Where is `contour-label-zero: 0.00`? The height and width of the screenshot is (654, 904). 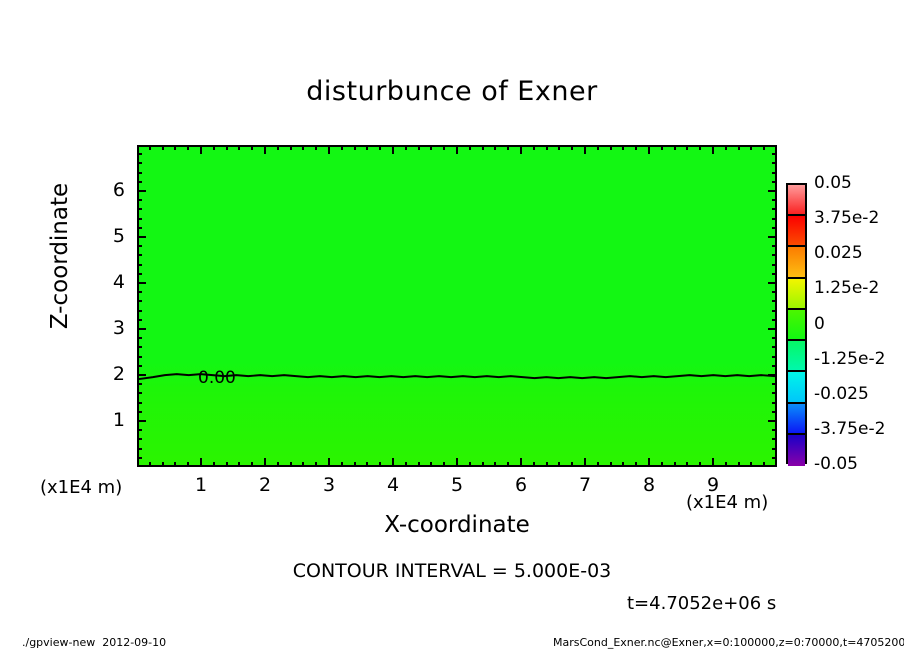 contour-label-zero: 0.00 is located at coordinates (217, 378).